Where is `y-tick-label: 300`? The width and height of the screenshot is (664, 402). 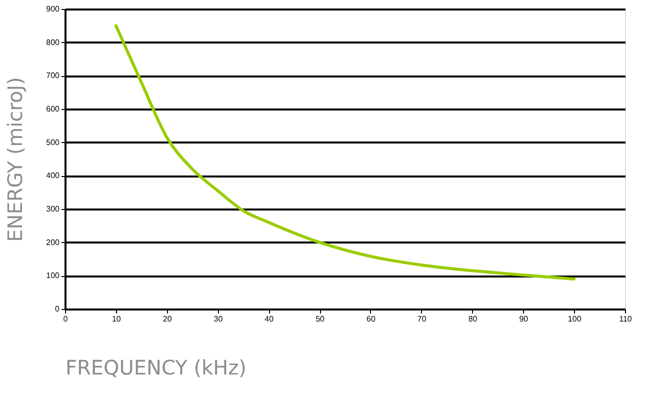
y-tick-label: 300 is located at coordinates (53, 209).